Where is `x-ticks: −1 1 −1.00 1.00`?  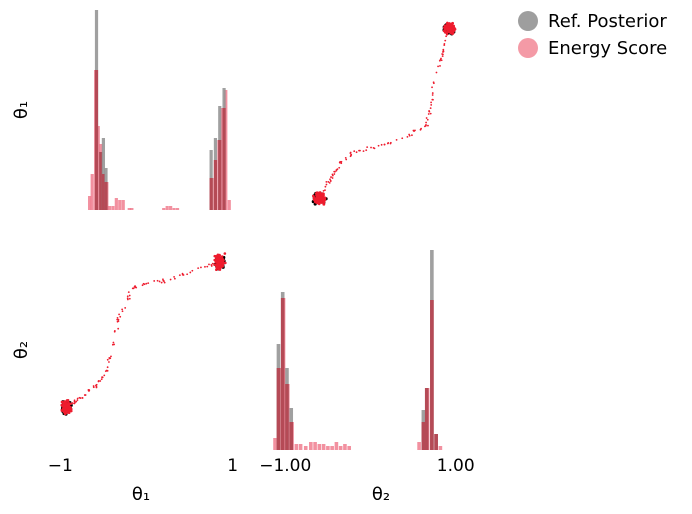
x-ticks: −1 1 −1.00 1.00 is located at coordinates (261, 466).